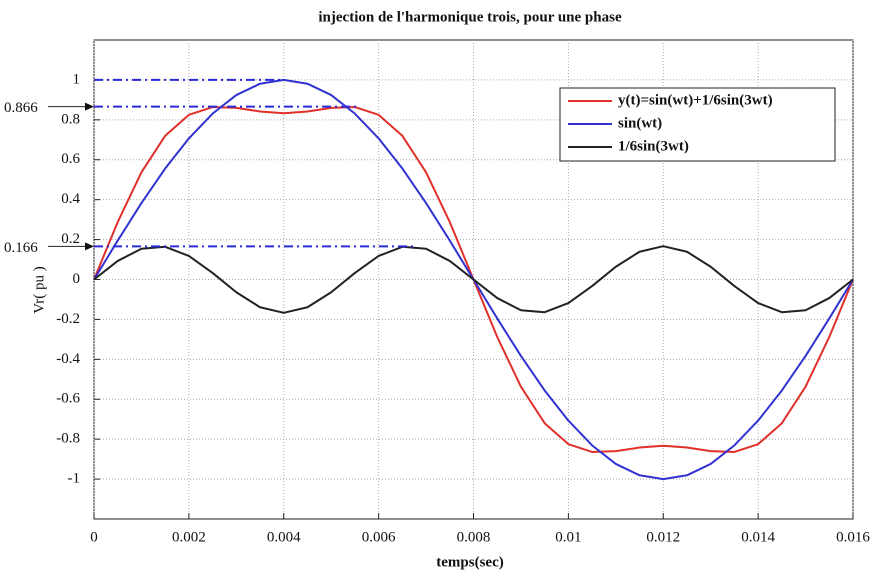 The height and width of the screenshot is (574, 881). What do you see at coordinates (70, 119) in the screenshot?
I see `y-tick-label: 0.8` at bounding box center [70, 119].